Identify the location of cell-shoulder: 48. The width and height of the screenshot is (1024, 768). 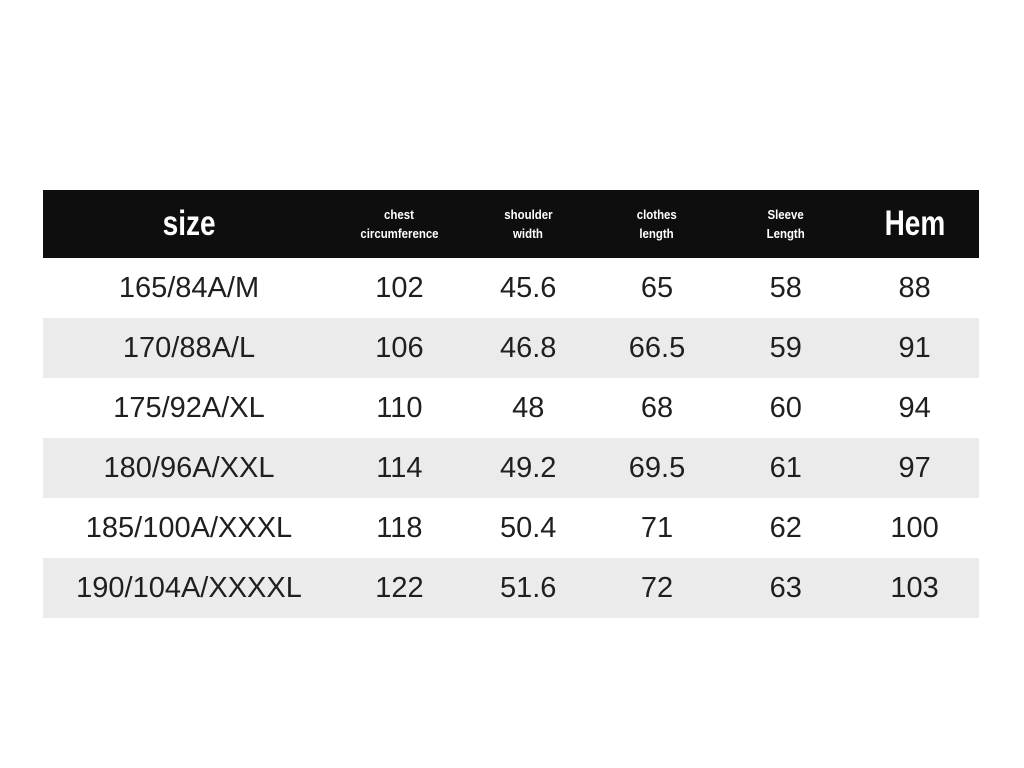
(528, 408).